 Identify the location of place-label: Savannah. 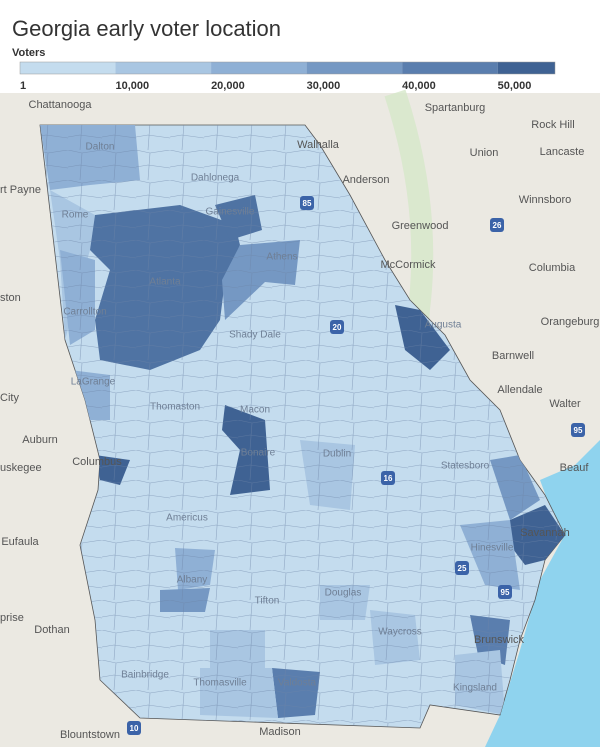
(545, 533).